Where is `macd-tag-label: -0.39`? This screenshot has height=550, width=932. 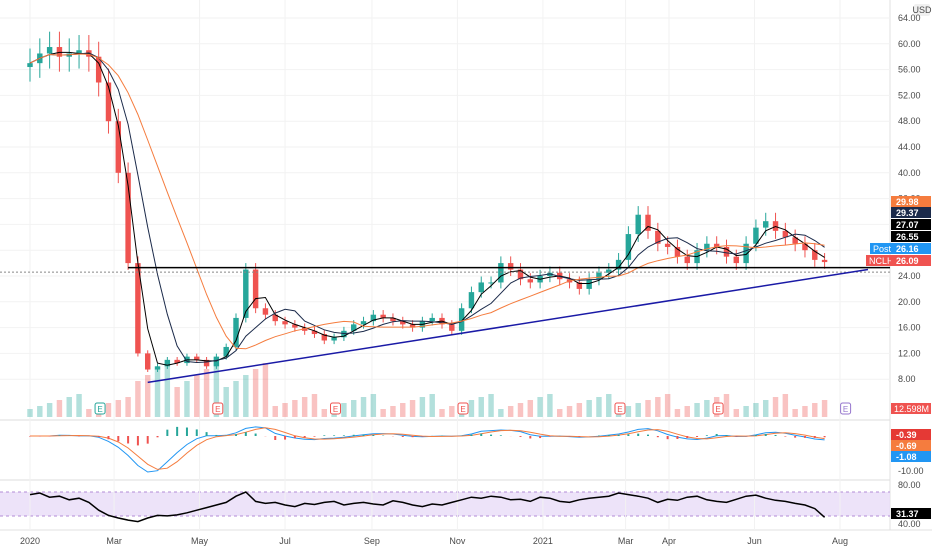 macd-tag-label: -0.39 is located at coordinates (906, 435).